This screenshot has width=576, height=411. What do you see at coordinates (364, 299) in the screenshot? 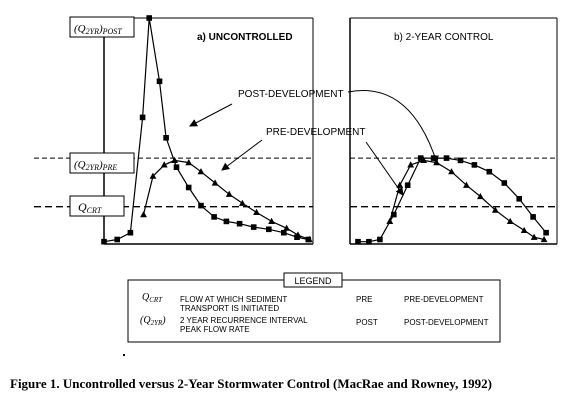
I see `legend-abbr-pre: PRE` at bounding box center [364, 299].